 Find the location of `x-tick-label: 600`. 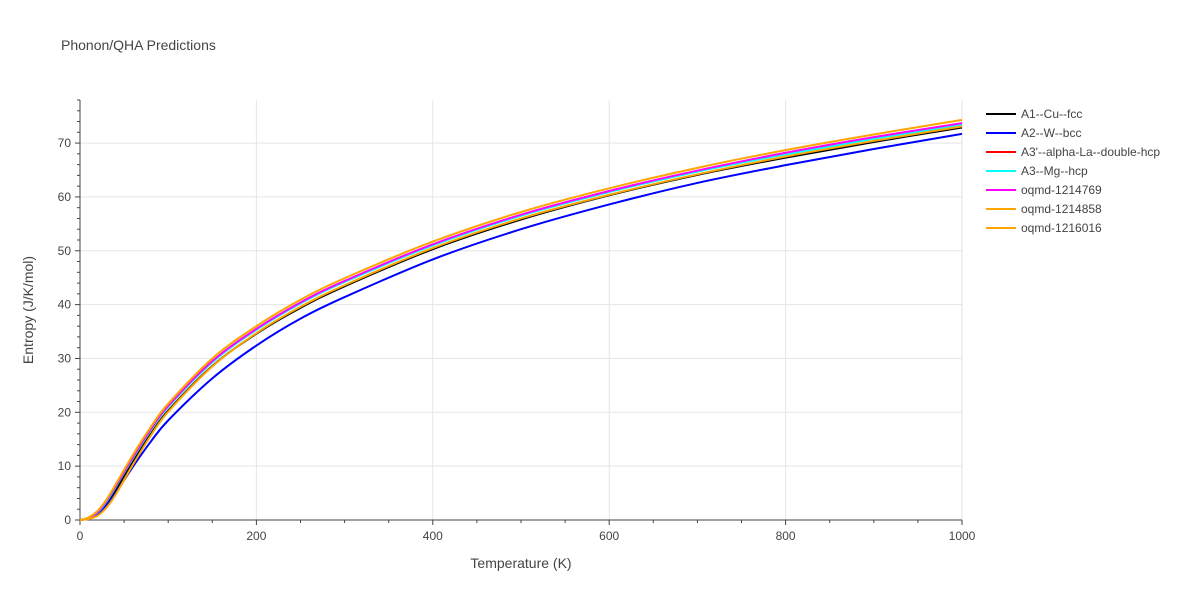

x-tick-label: 600 is located at coordinates (609, 536).